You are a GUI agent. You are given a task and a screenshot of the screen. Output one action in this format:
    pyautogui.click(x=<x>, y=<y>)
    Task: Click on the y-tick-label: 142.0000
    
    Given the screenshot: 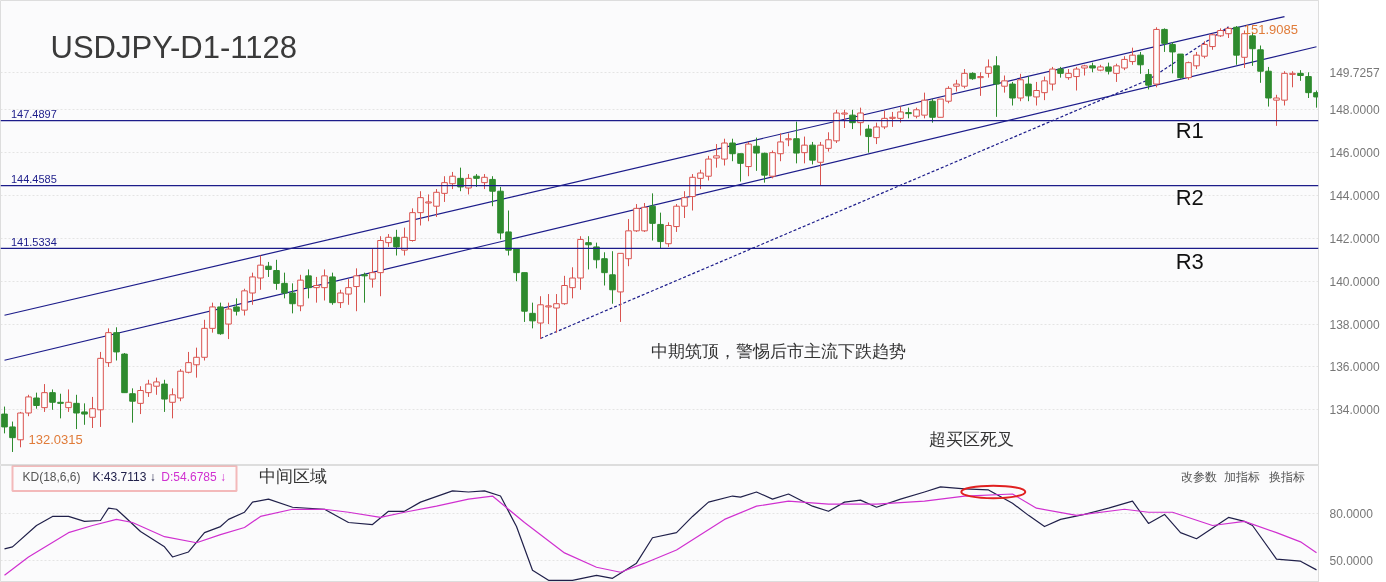 What is the action you would take?
    pyautogui.click(x=1354, y=238)
    